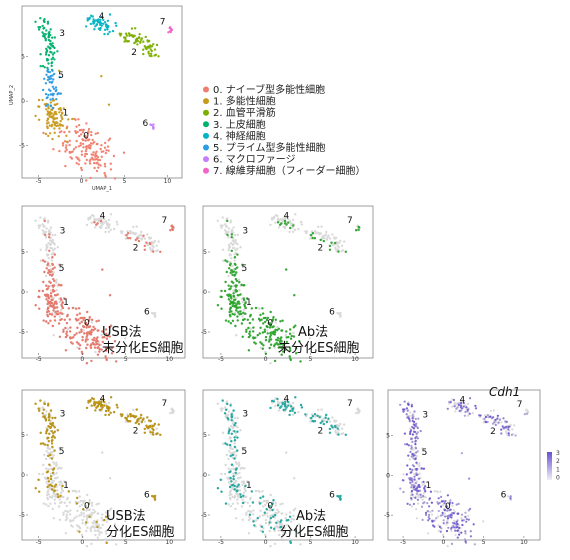 The image size is (570, 560). What do you see at coordinates (239, 135) in the screenshot?
I see `legend-entry-4: 4. 神経細胞` at bounding box center [239, 135].